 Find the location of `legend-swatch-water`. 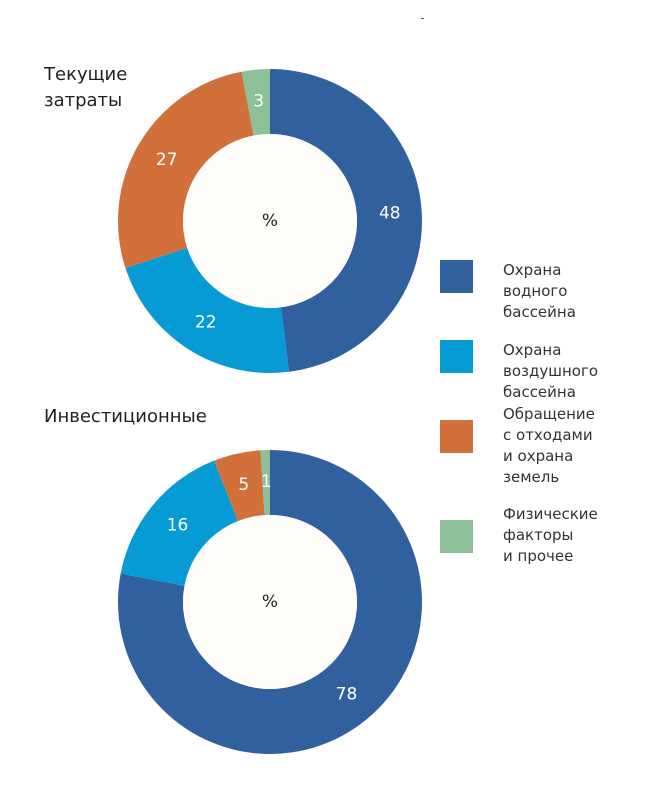

legend-swatch-water is located at coordinates (456, 276).